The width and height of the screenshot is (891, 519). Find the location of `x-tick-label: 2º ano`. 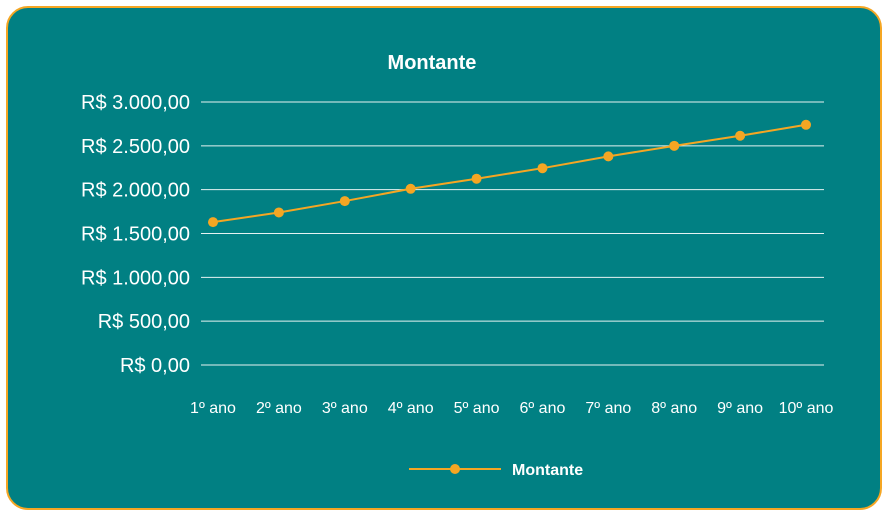

x-tick-label: 2º ano is located at coordinates (279, 408).